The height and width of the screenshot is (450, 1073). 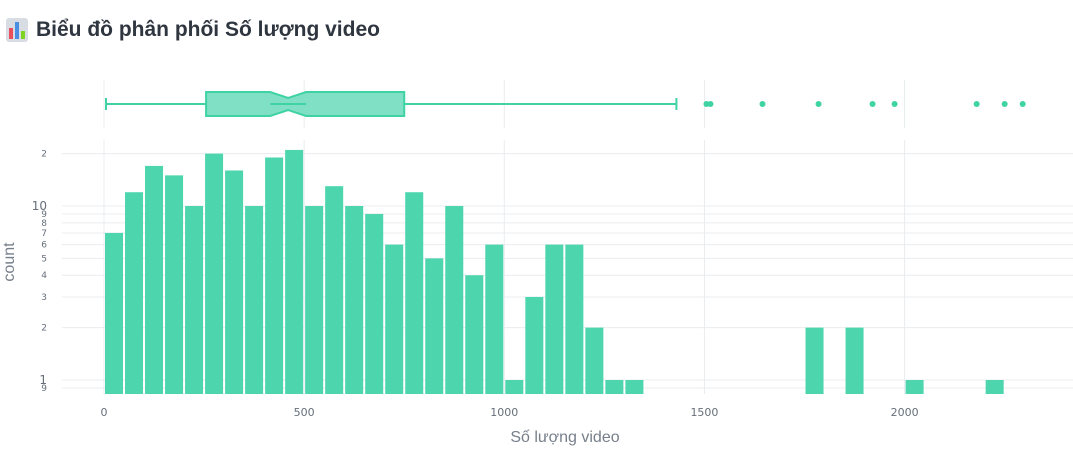 I want to click on y-tick-label: 1, so click(x=43, y=380).